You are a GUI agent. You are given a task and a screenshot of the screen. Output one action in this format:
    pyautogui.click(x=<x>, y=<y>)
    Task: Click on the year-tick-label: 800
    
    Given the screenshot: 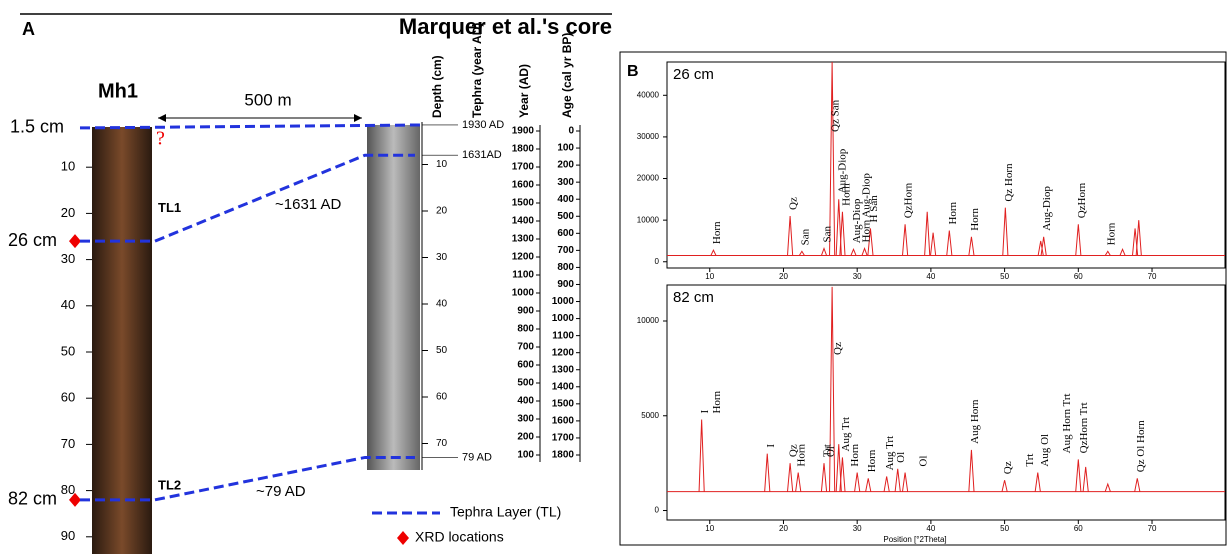 What is the action you would take?
    pyautogui.click(x=525, y=329)
    